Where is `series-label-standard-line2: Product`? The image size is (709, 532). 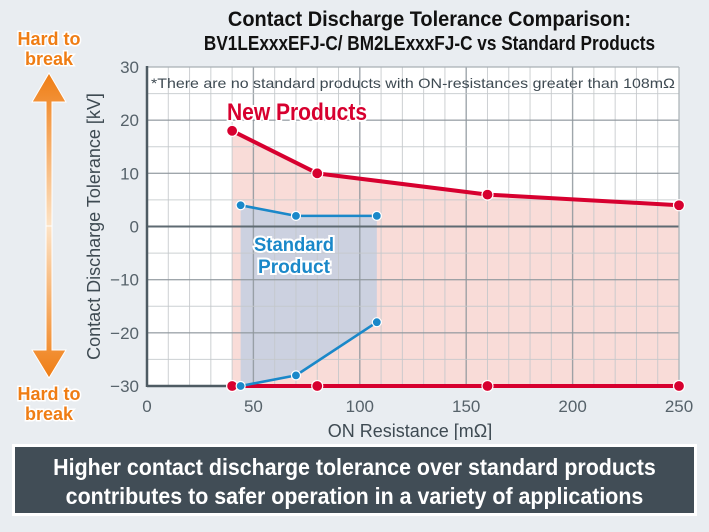 series-label-standard-line2: Product is located at coordinates (294, 267).